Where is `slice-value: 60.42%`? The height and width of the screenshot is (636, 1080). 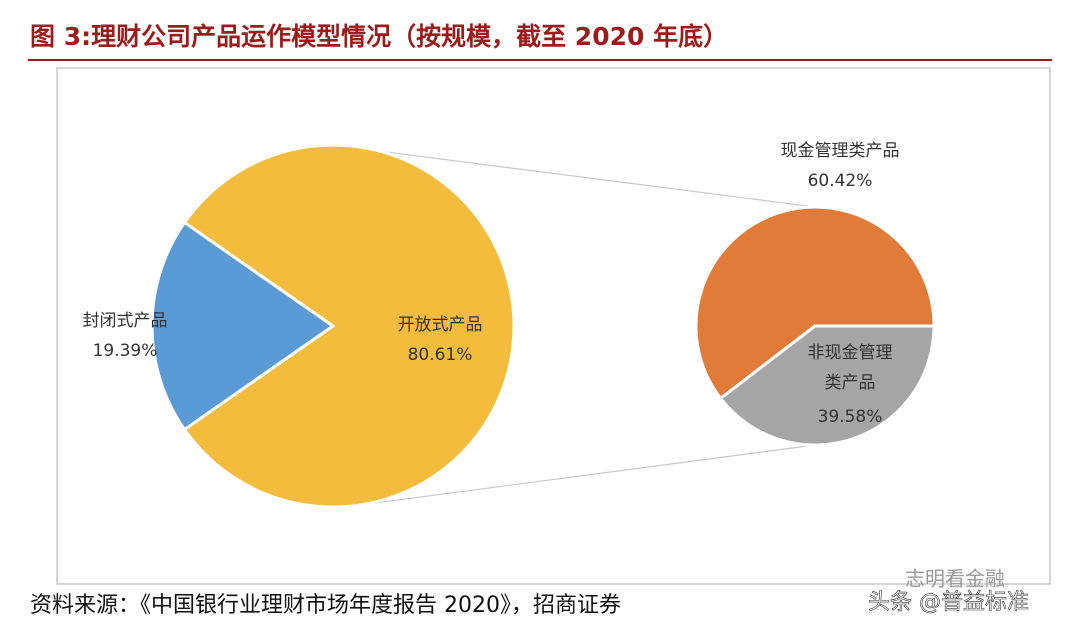 slice-value: 60.42% is located at coordinates (840, 181).